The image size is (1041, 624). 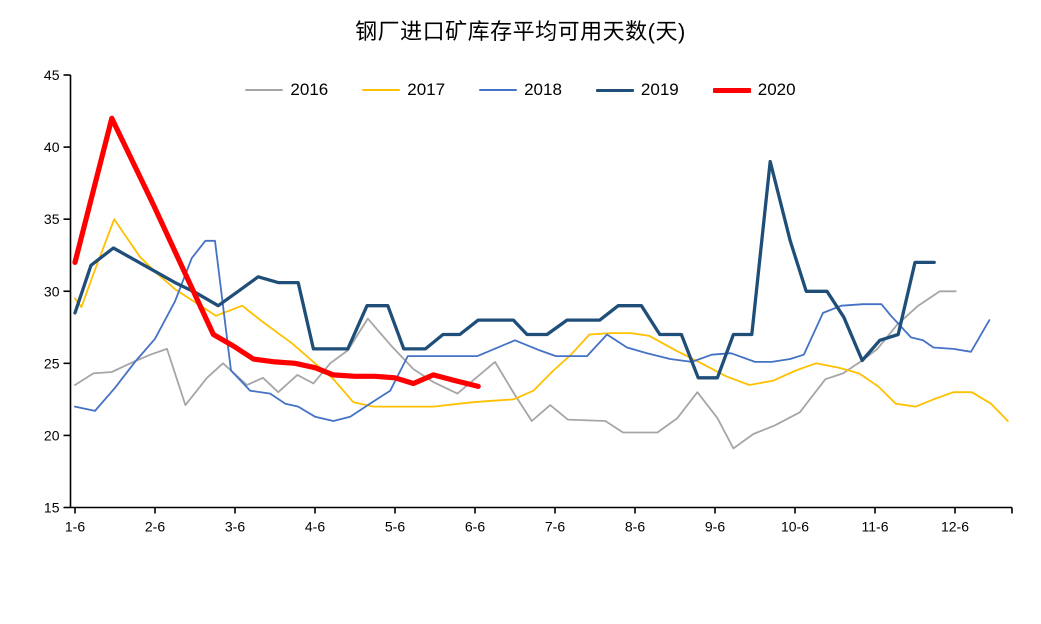 What do you see at coordinates (555, 527) in the screenshot?
I see `x-tick-label: 7-6` at bounding box center [555, 527].